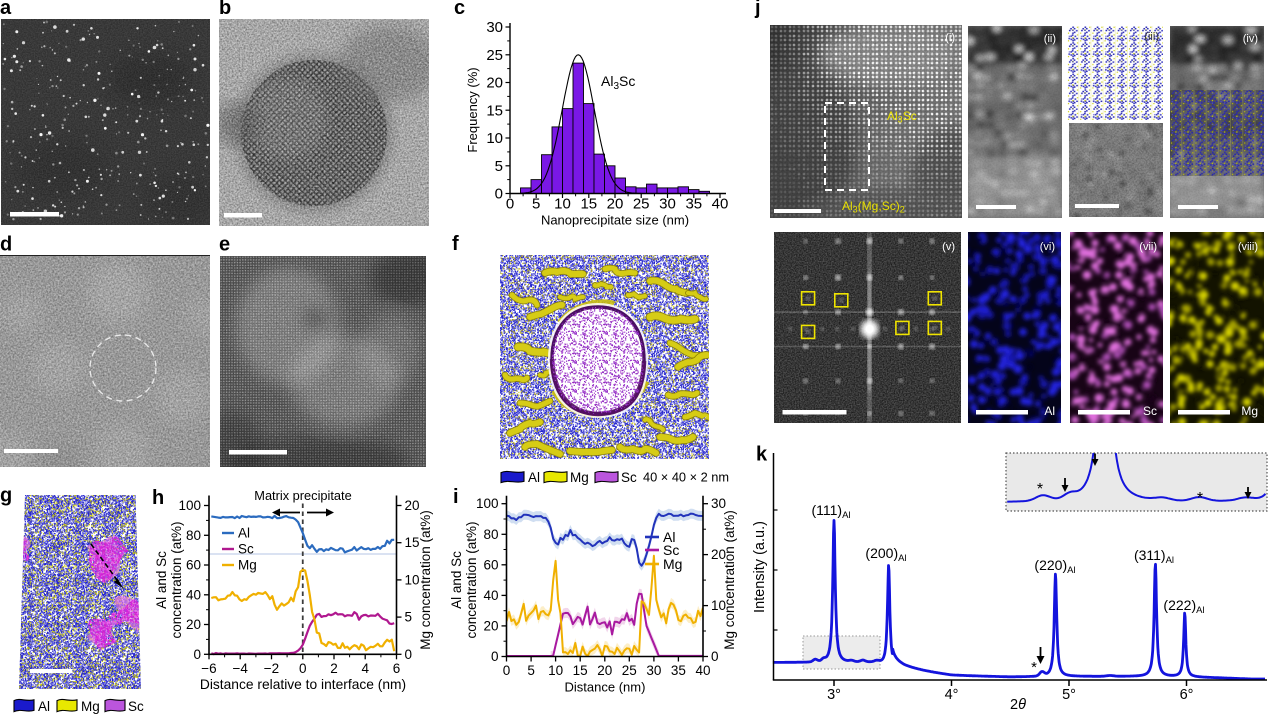  I want to click on svg-text:Distance relative to interface: Distance relative to interface (nm), so click(303, 684).